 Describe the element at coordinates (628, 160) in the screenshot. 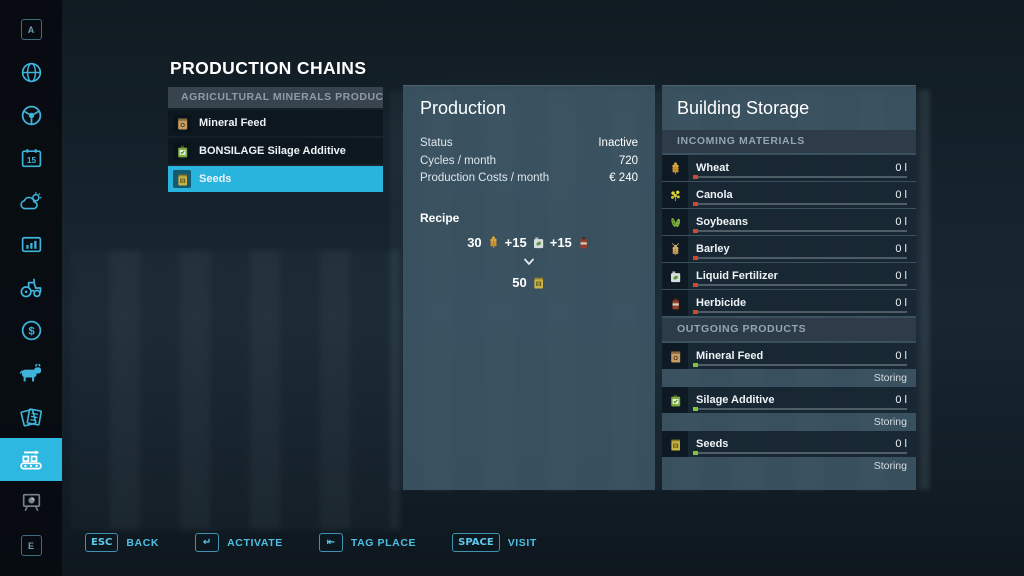

I see `cycles-value: 720` at that location.